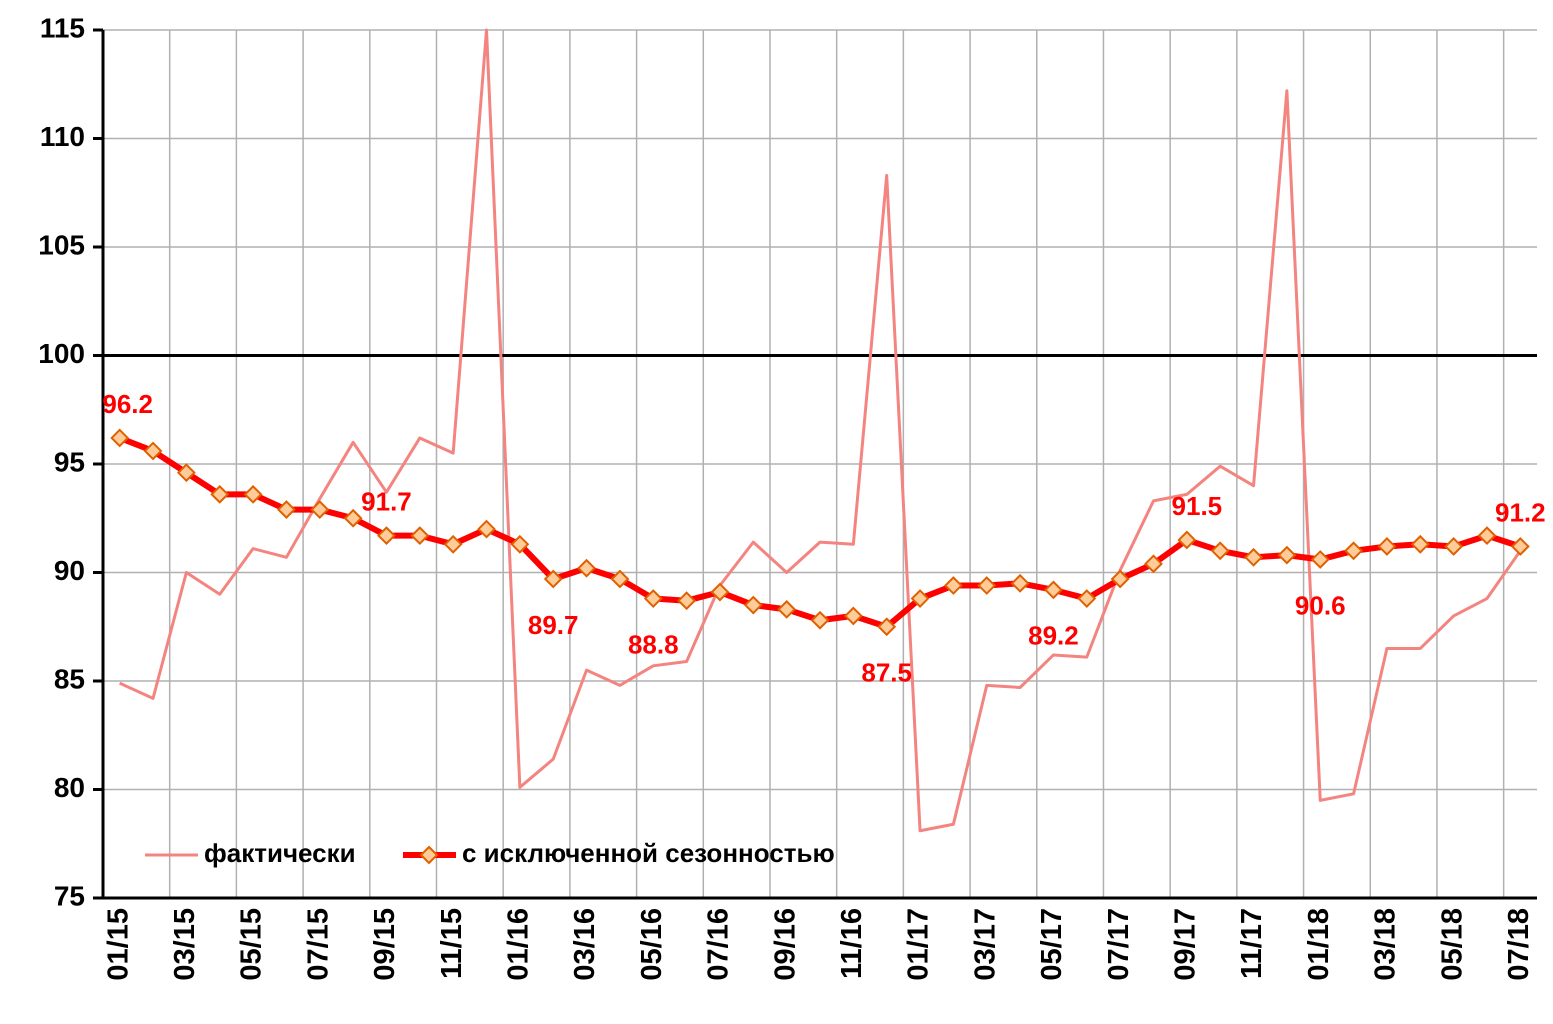  Describe the element at coordinates (61, 353) in the screenshot. I see `y-tick-label: 100` at that location.